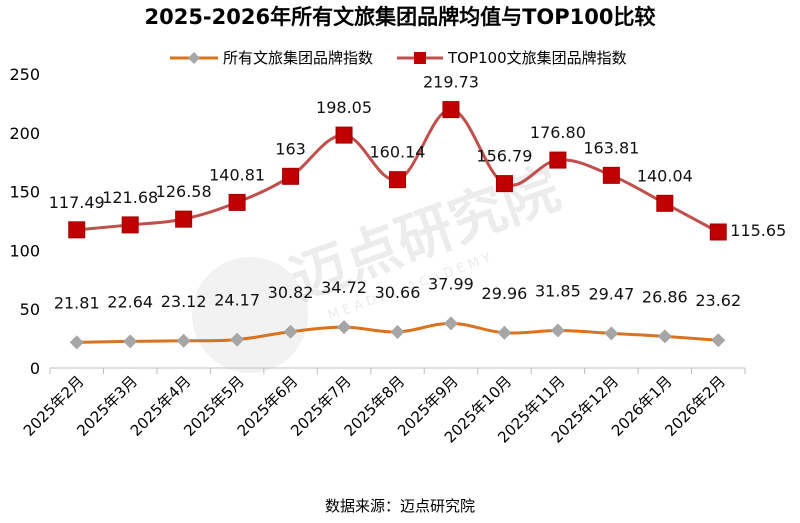  I want to click on data-label: 26.86, so click(665, 296).